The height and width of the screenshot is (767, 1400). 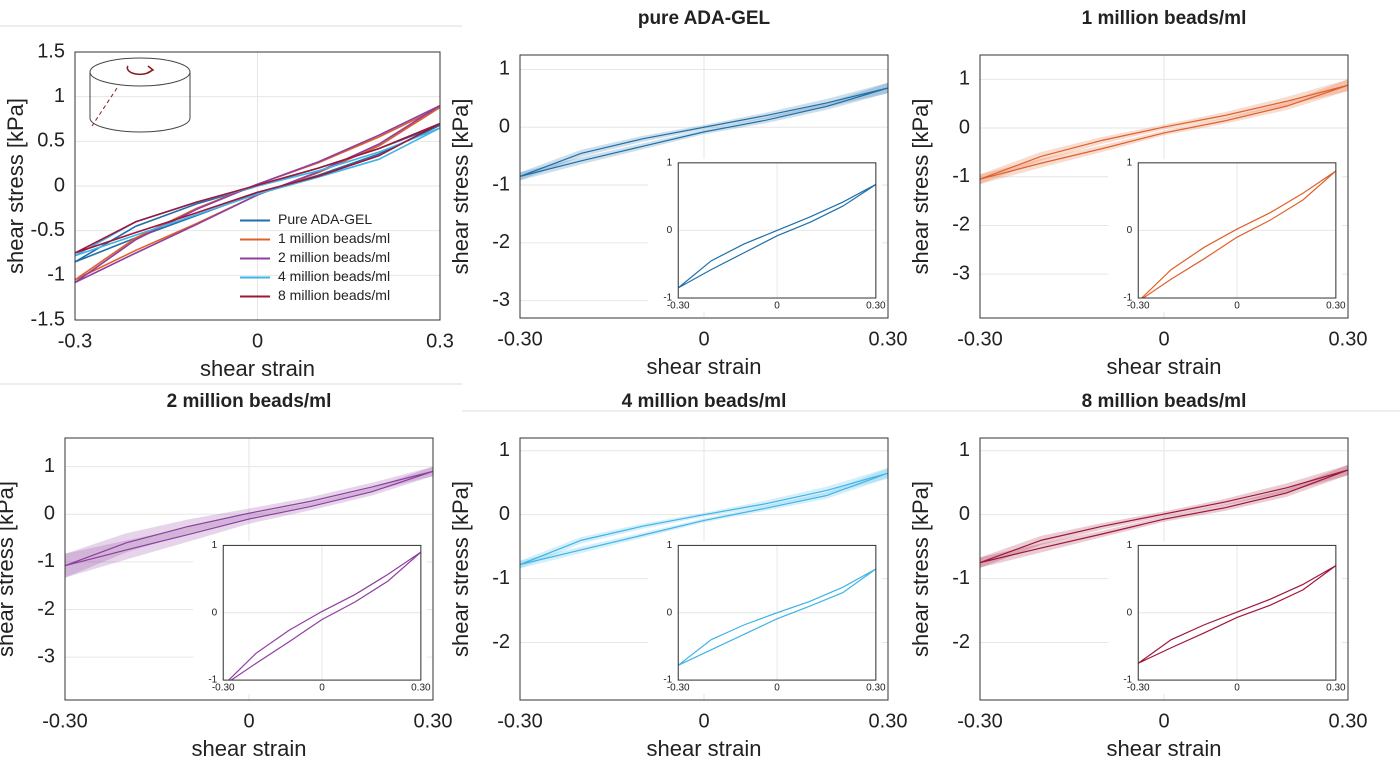 I want to click on y-tick-label: -3, so click(x=46, y=656).